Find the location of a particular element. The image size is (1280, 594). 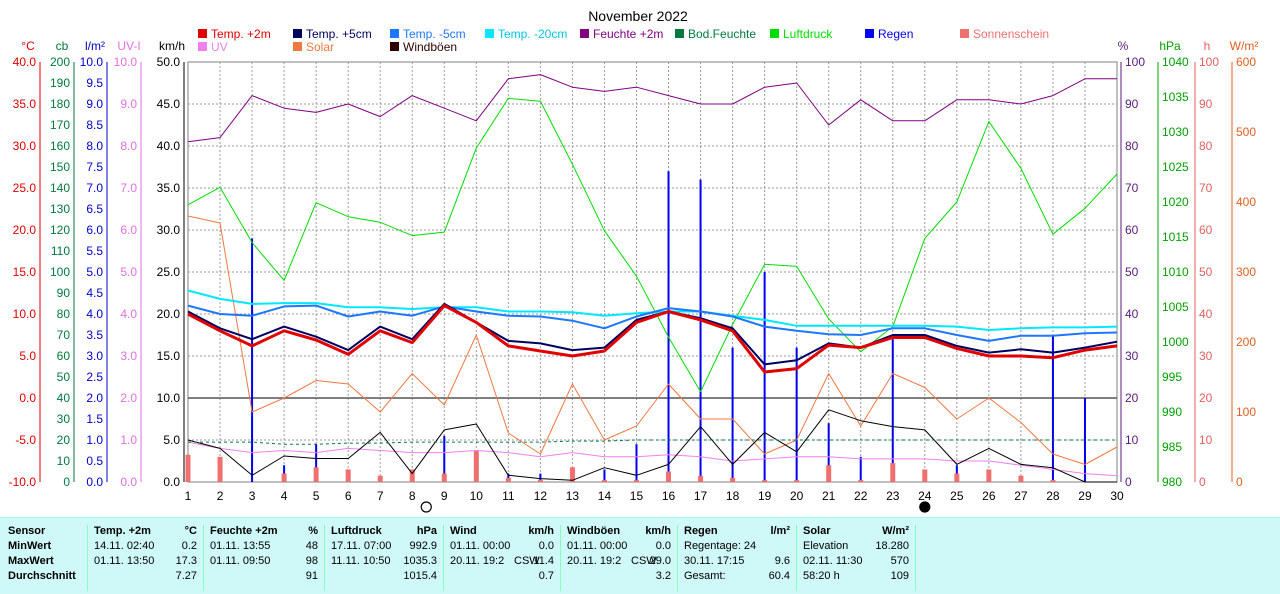

left-axis-tick: 8.5 is located at coordinates (94, 125).